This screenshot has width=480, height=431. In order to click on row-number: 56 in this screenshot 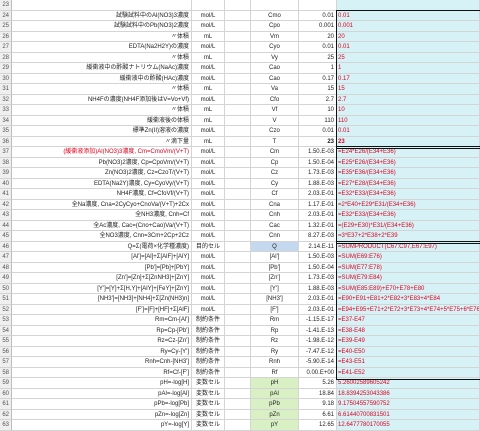, I will do `click(6, 351)`.